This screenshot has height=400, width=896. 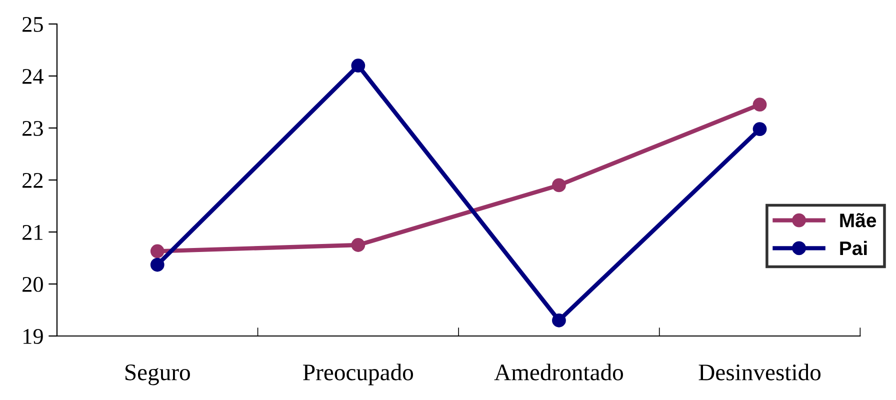 What do you see at coordinates (853, 248) in the screenshot?
I see `legend-label: Pai` at bounding box center [853, 248].